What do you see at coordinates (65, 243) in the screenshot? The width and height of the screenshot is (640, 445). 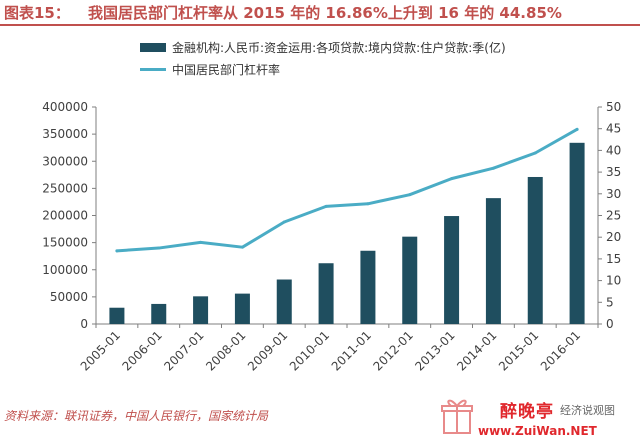 I see `y-left-tick-label: 150000` at bounding box center [65, 243].